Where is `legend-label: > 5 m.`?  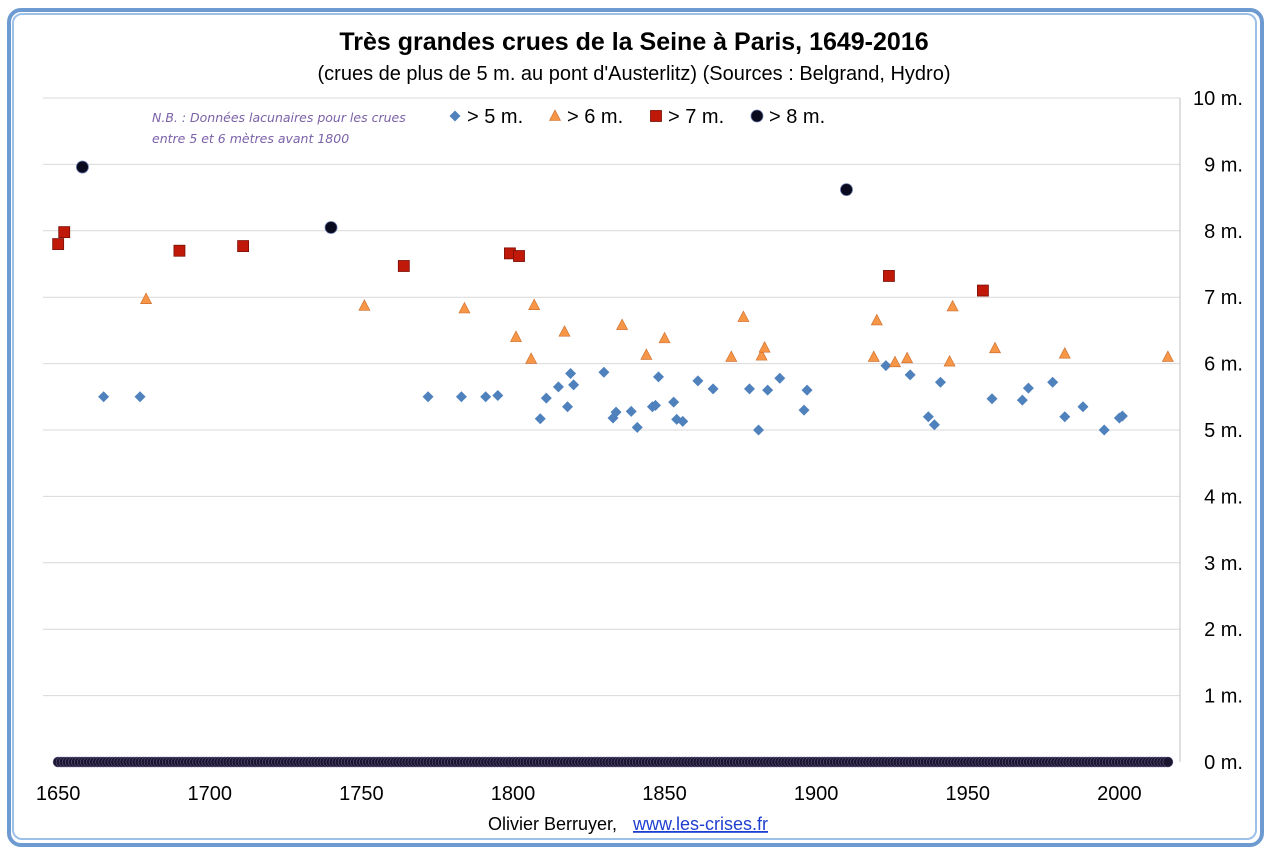
legend-label: > 5 m. is located at coordinates (495, 117).